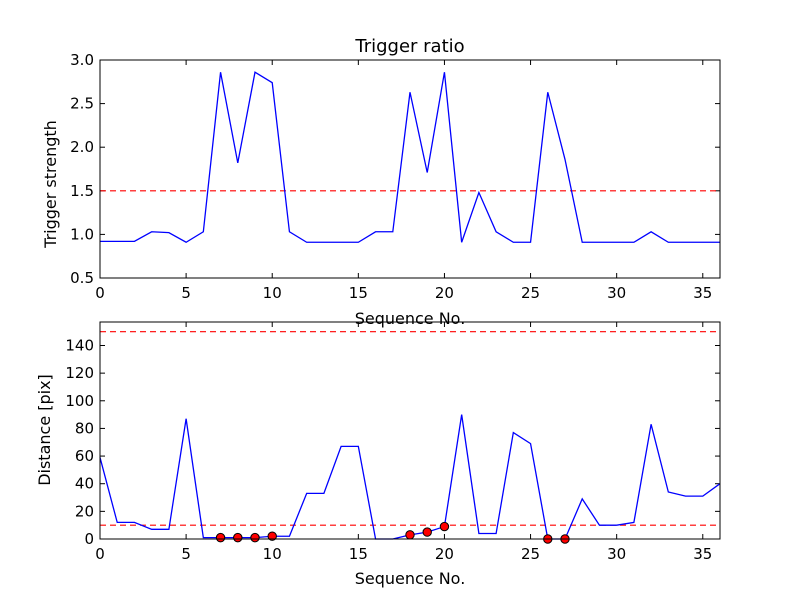 The height and width of the screenshot is (600, 800). What do you see at coordinates (89, 539) in the screenshot?
I see `y-tick-label: 0` at bounding box center [89, 539].